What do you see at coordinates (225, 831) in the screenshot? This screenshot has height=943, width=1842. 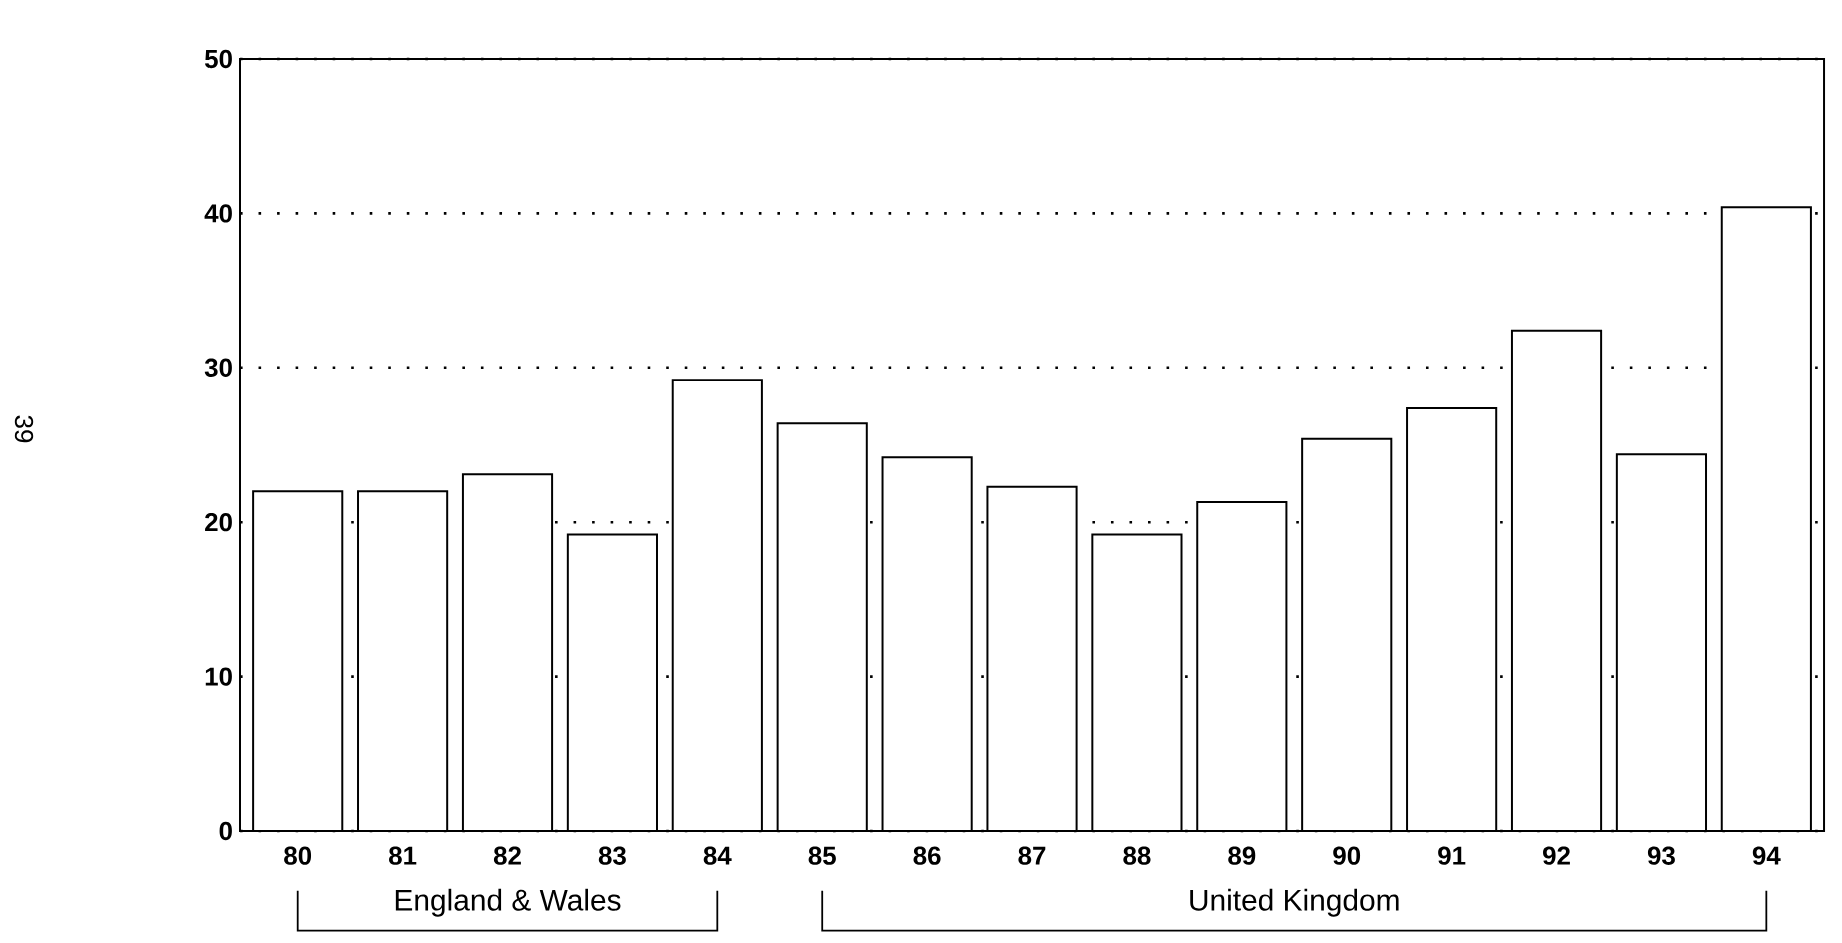 I see `y-tick-label: 0` at bounding box center [225, 831].